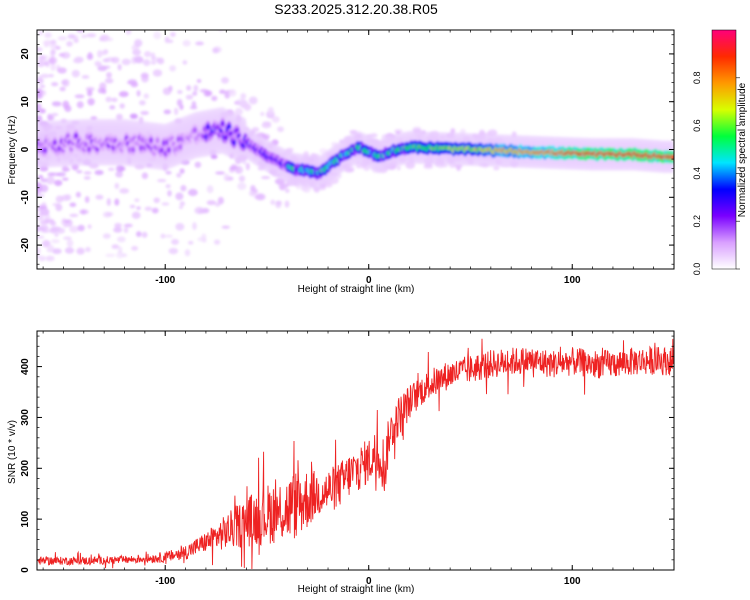  Describe the element at coordinates (697, 78) in the screenshot. I see `colorbar-tick-label: 0.8` at that location.